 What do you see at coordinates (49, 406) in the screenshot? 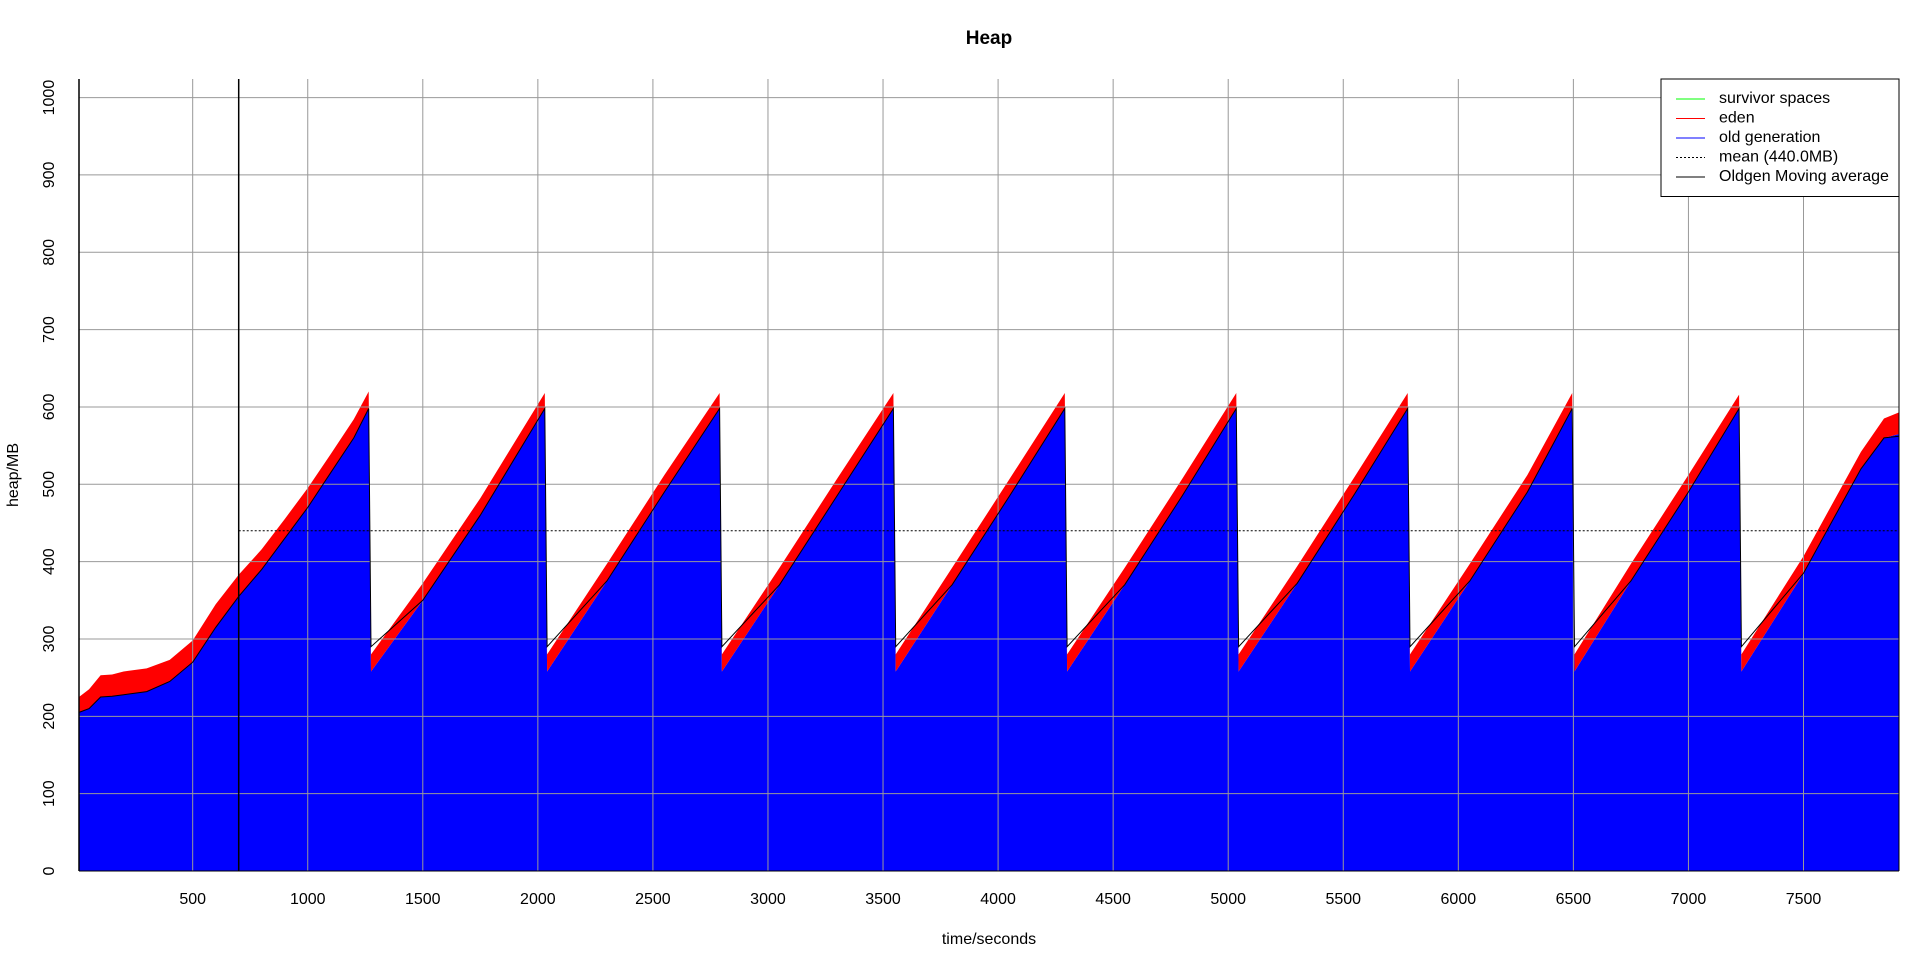
I see `y-tick-label: 600` at bounding box center [49, 406].